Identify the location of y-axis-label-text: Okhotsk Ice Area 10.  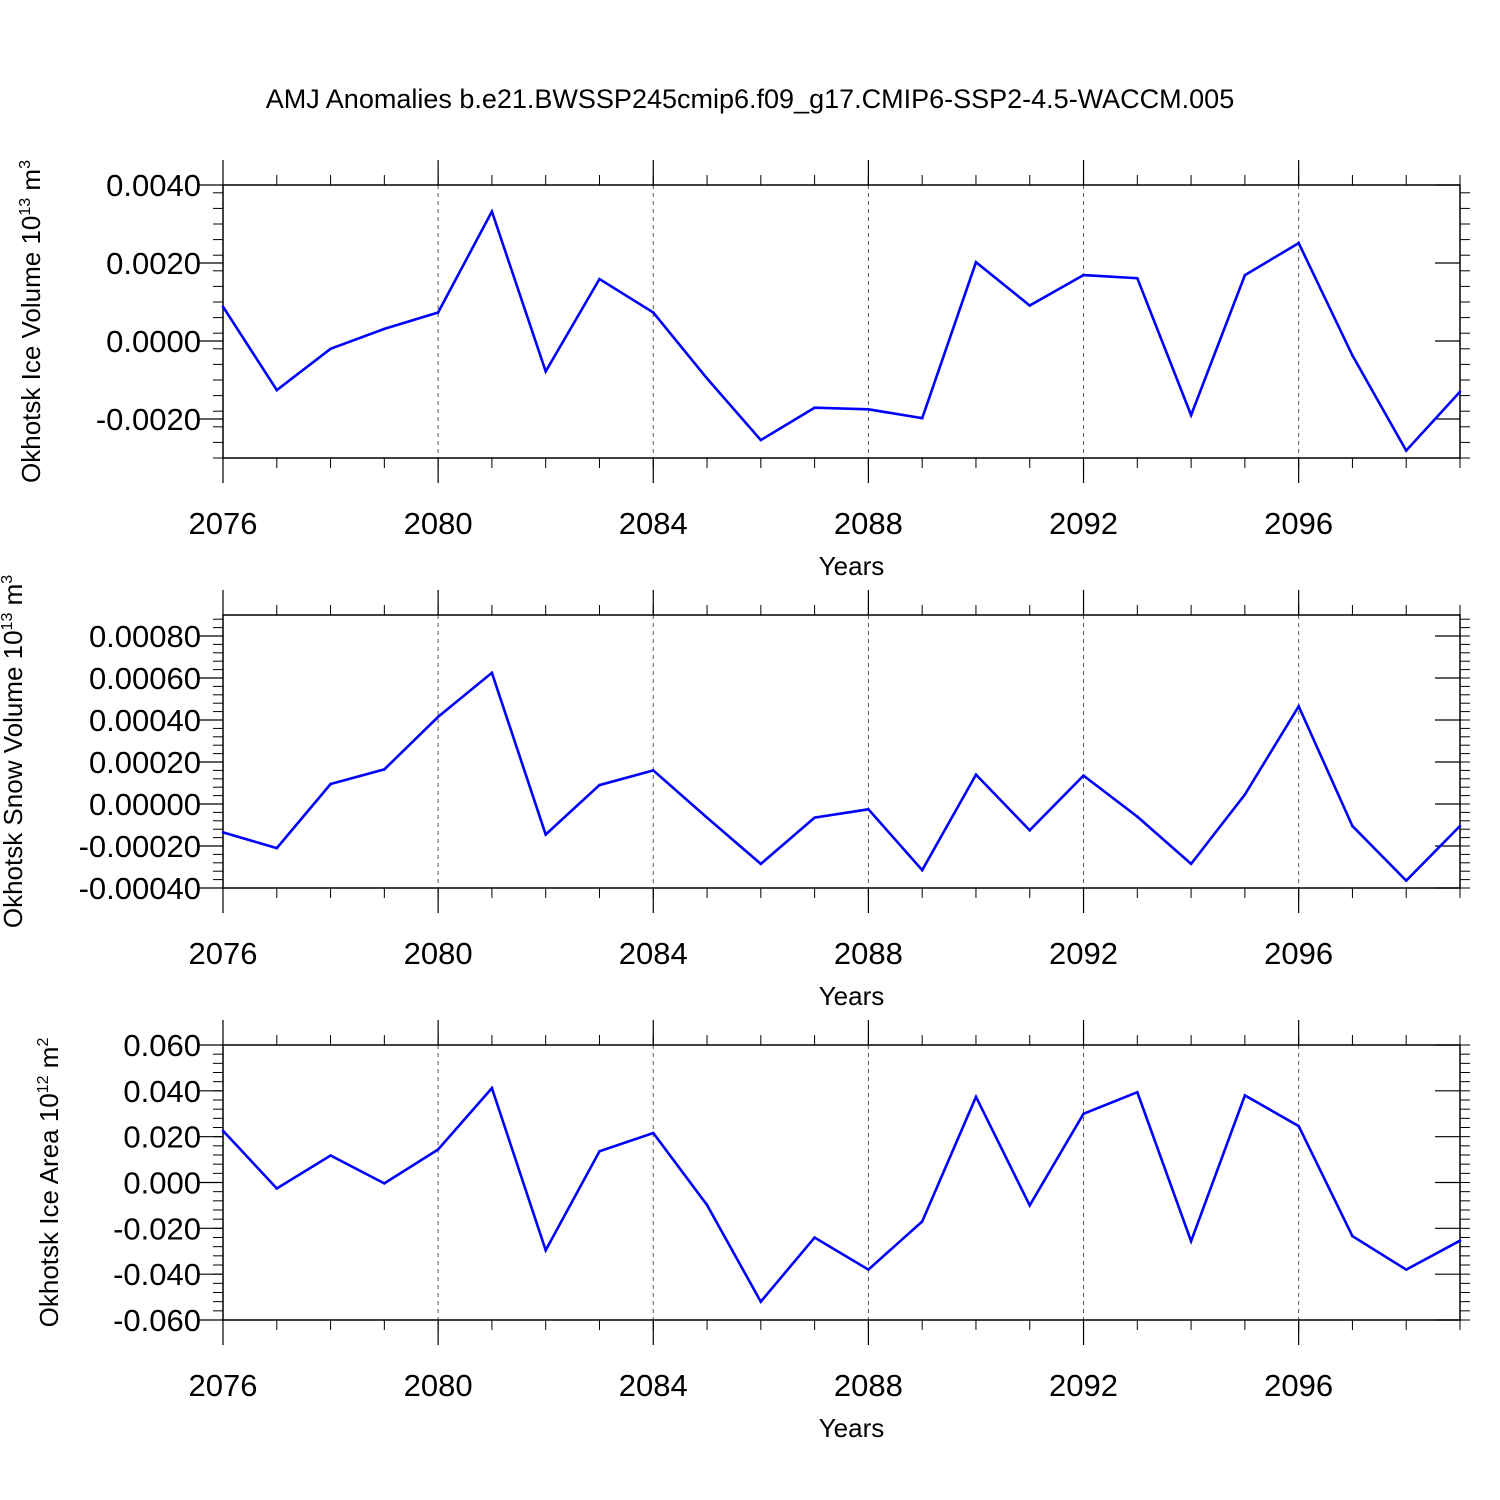
(49, 1210).